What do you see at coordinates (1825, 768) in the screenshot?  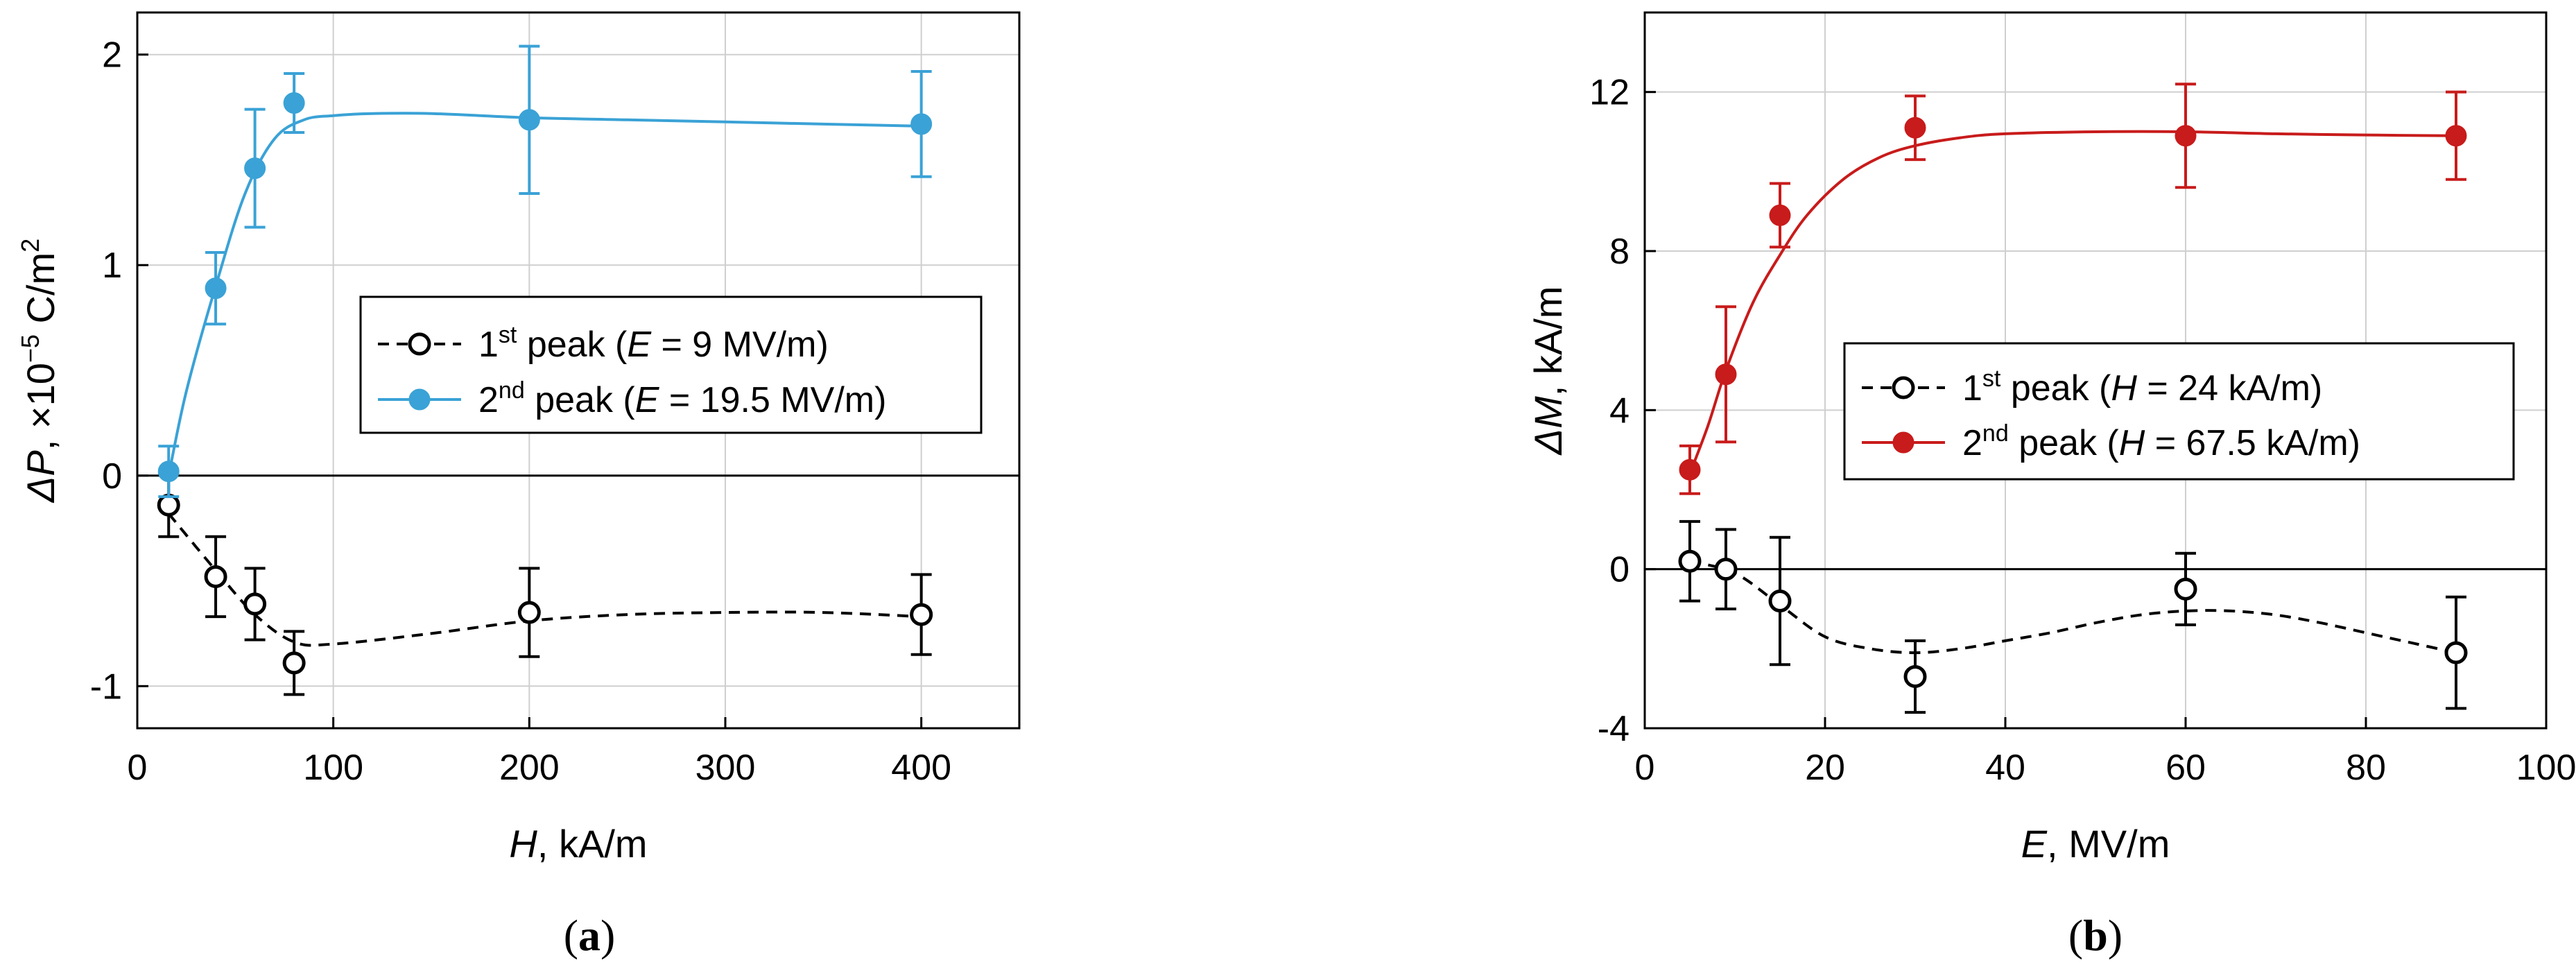 I see `x-tick-label: 20` at bounding box center [1825, 768].